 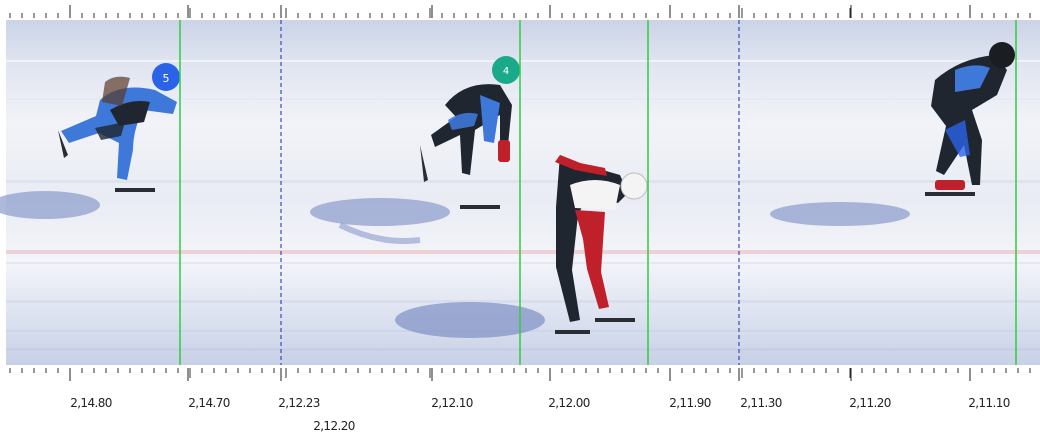 I want to click on time-label: 2,12.23, so click(x=299, y=403).